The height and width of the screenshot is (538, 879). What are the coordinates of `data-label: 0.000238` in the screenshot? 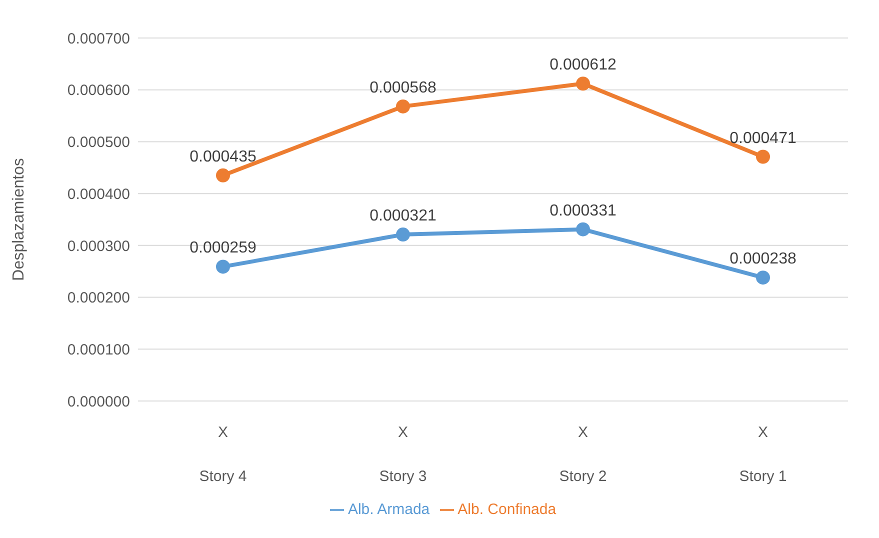 It's located at (763, 259).